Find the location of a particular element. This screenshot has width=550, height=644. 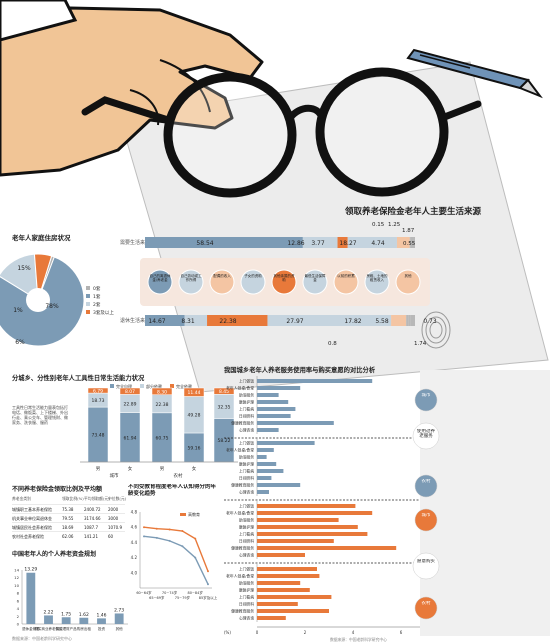

daily-bar-value: 61.94 is located at coordinates (130, 438).